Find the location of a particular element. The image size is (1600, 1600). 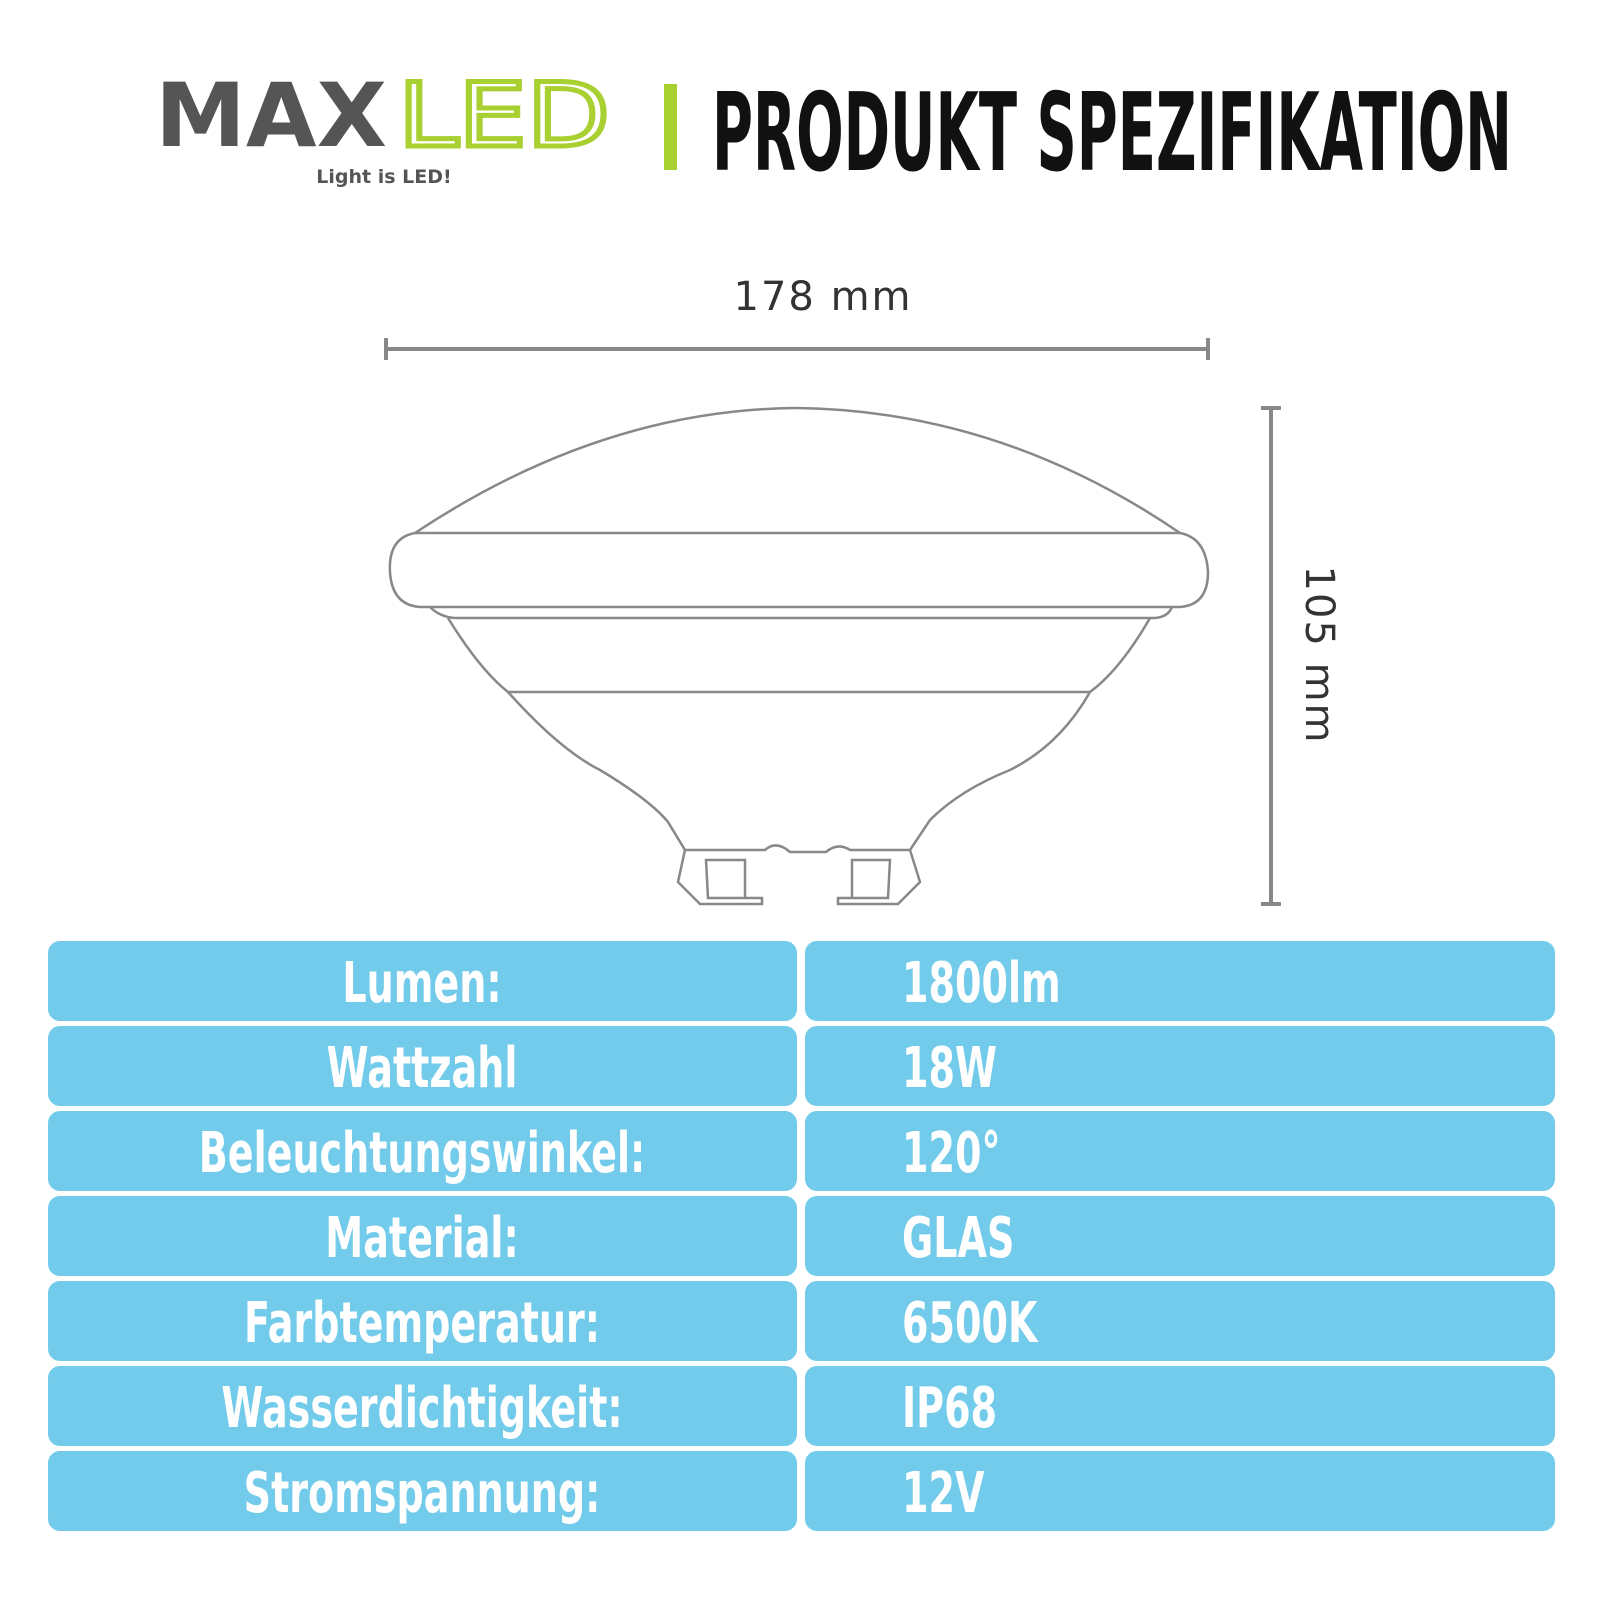

row-label: Farbtemperatur: is located at coordinates (422, 1324).